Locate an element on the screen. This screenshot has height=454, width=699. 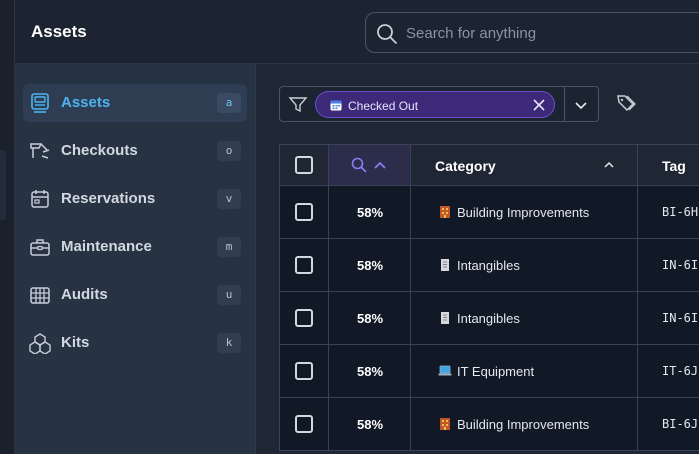
table-row: 58% Building Improvements BI-6J is located at coordinates (489, 424).